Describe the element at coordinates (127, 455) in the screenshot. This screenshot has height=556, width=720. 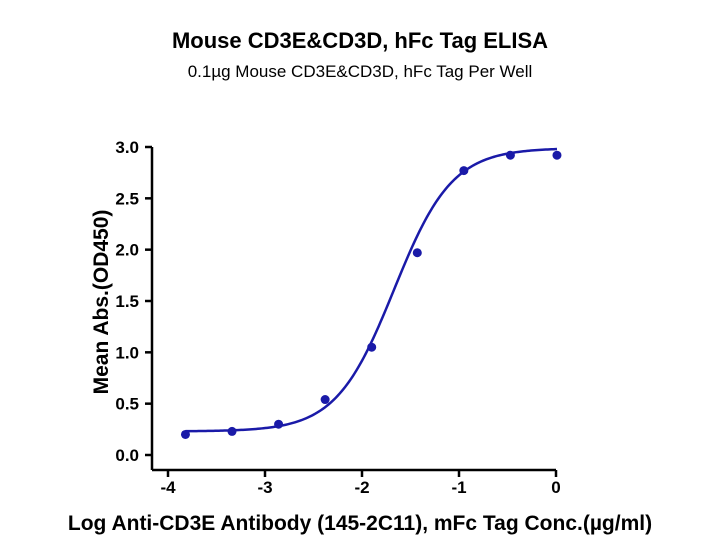
I see `y-tick-label: 0.0` at that location.